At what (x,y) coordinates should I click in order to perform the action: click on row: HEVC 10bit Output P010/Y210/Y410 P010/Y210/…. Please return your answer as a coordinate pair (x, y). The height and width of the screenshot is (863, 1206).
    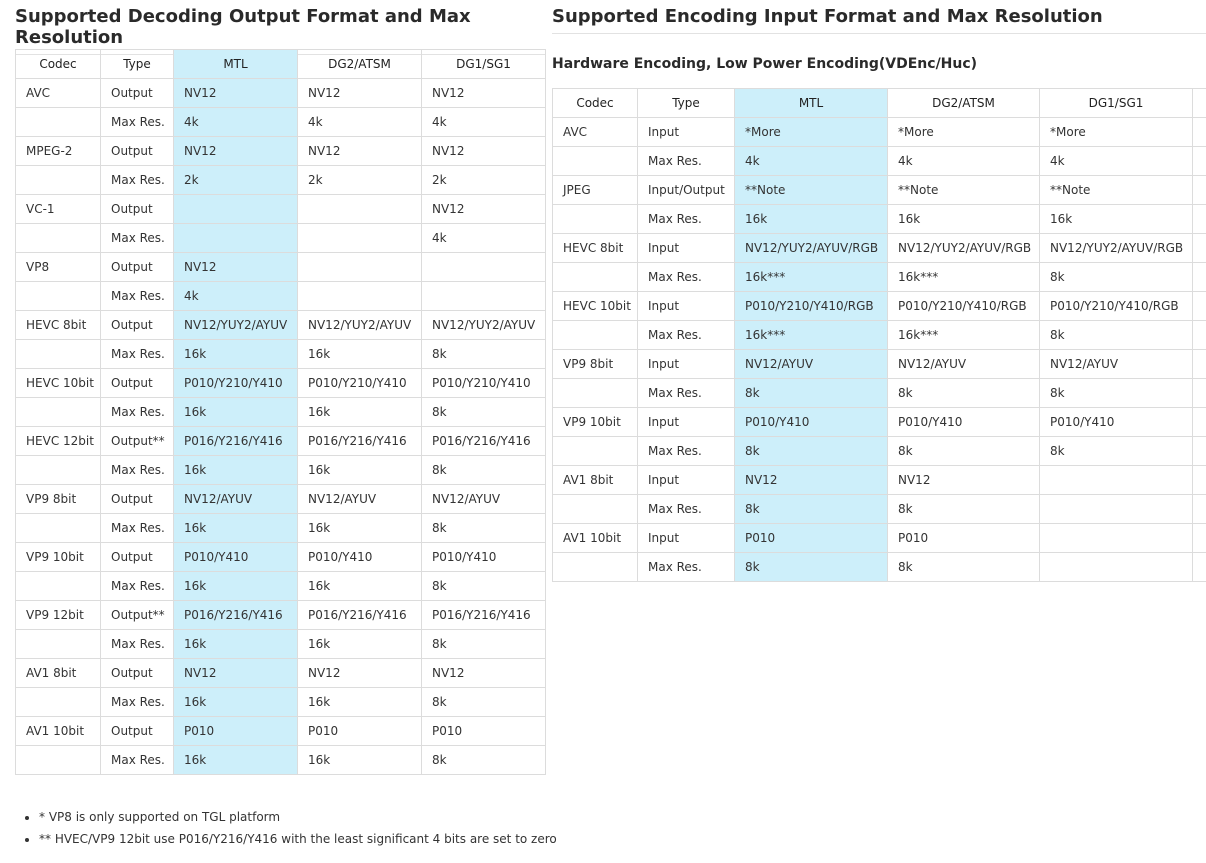
    Looking at the image, I should click on (280, 383).